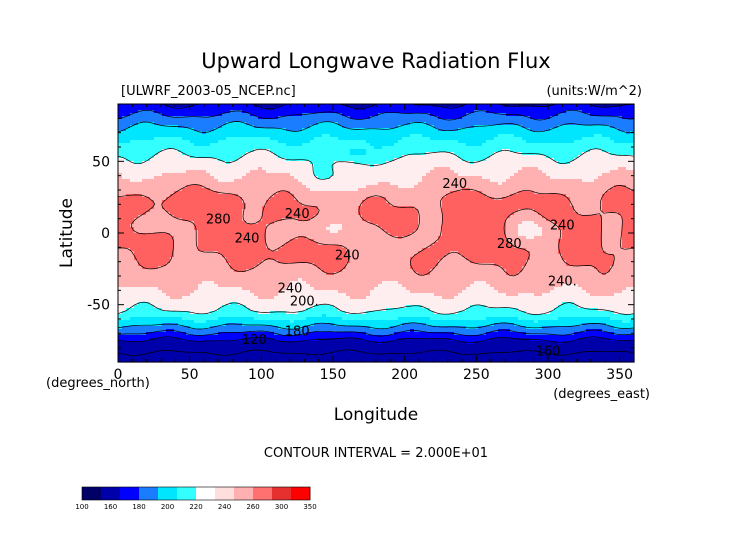 The height and width of the screenshot is (537, 752). What do you see at coordinates (167, 507) in the screenshot?
I see `colorbar-label: 200` at bounding box center [167, 507].